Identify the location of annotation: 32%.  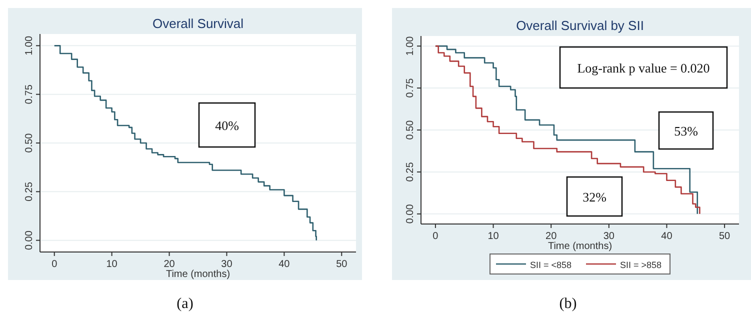
(594, 197).